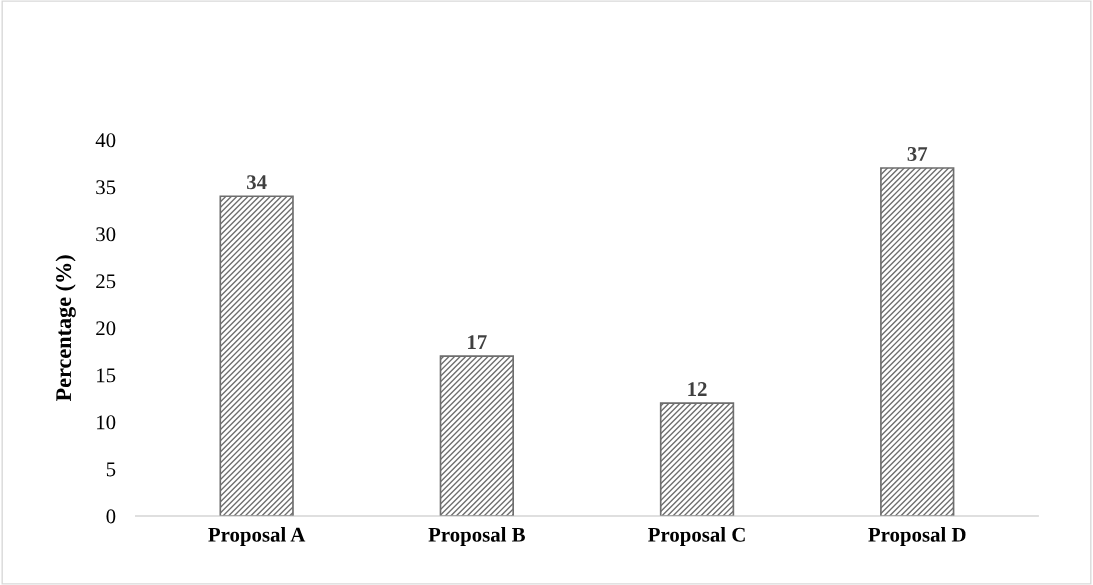  I want to click on x-tick-label: Proposal C, so click(696, 536).